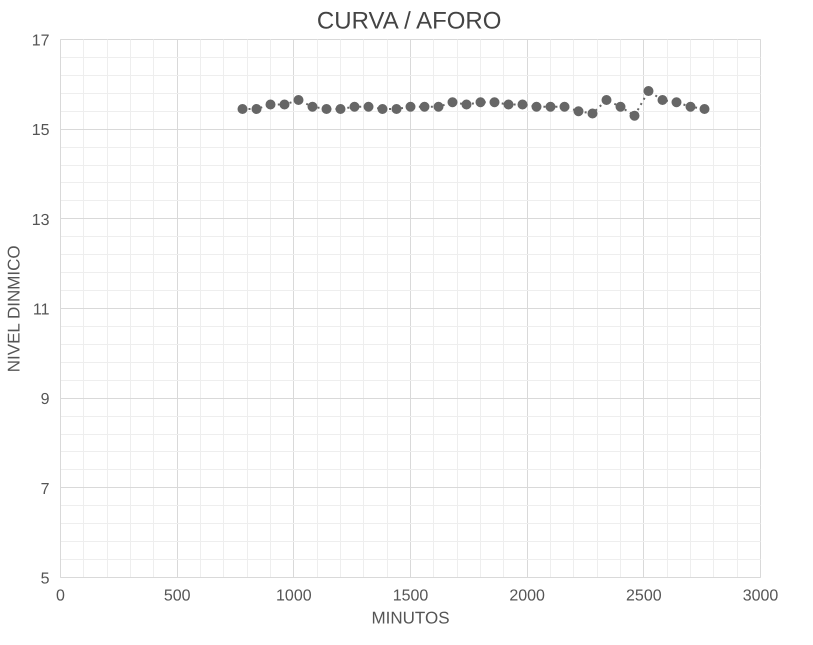 This screenshot has height=645, width=813. Describe the element at coordinates (41, 220) in the screenshot. I see `y-tick-label: 13` at that location.